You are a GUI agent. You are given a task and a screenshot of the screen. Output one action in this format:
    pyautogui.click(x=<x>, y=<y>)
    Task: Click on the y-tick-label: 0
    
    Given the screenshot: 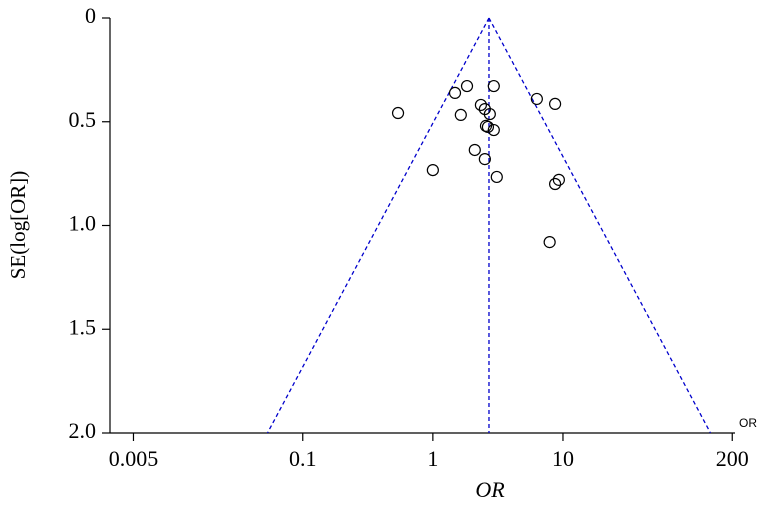 What is the action you would take?
    pyautogui.click(x=90, y=15)
    